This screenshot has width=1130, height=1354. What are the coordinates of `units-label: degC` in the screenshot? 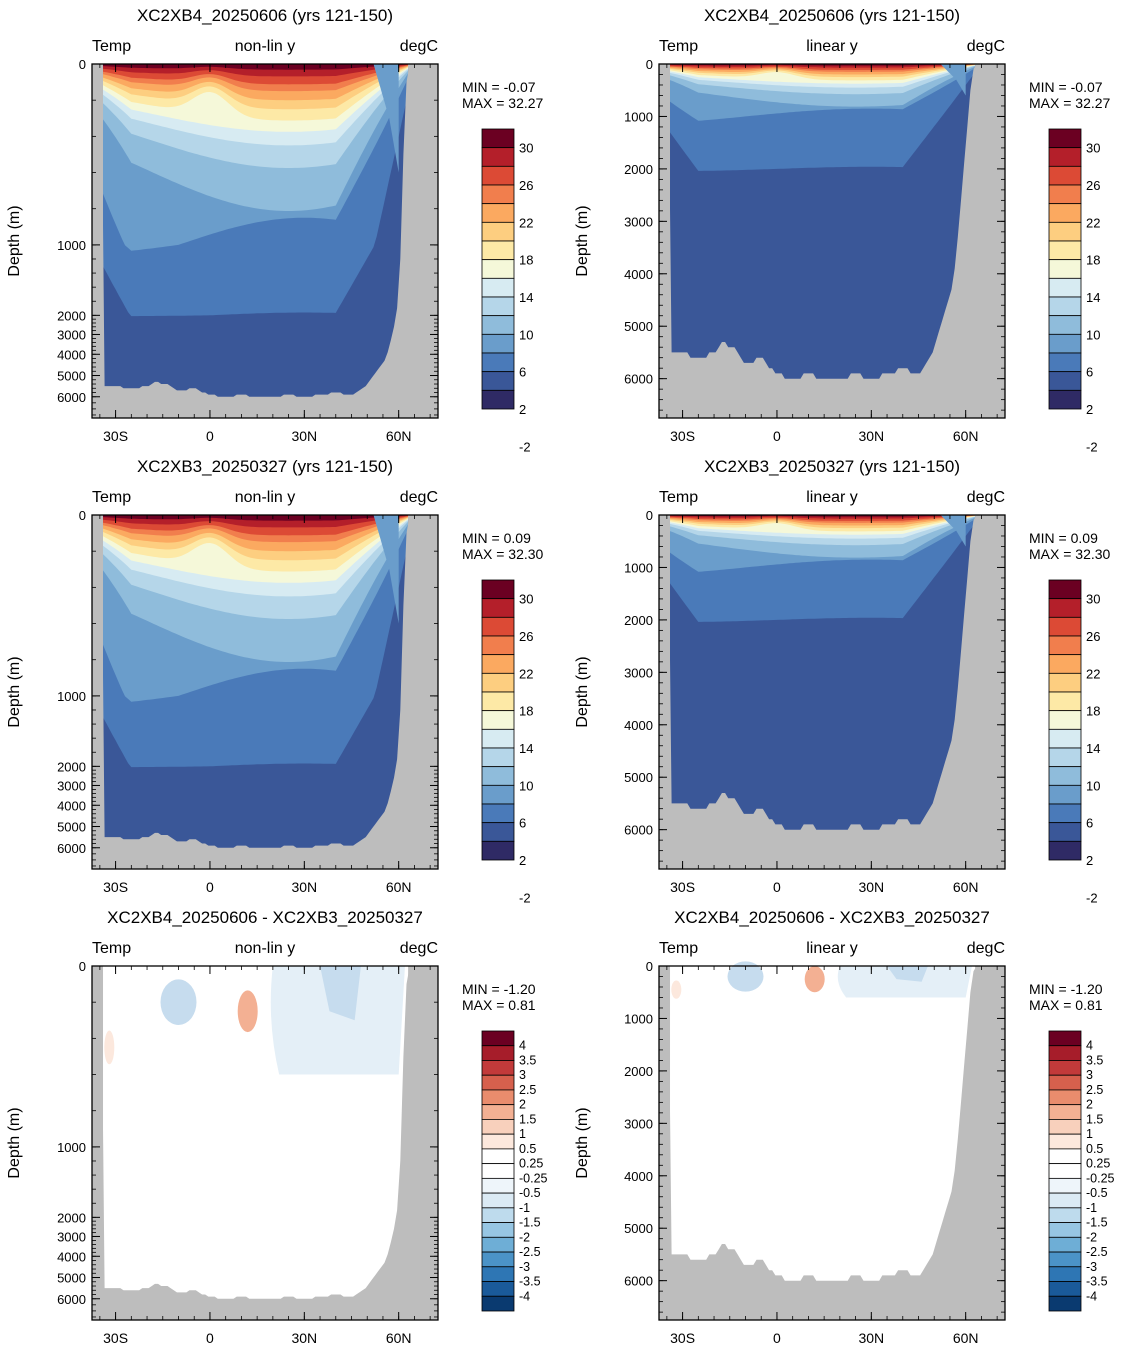 It's located at (986, 497).